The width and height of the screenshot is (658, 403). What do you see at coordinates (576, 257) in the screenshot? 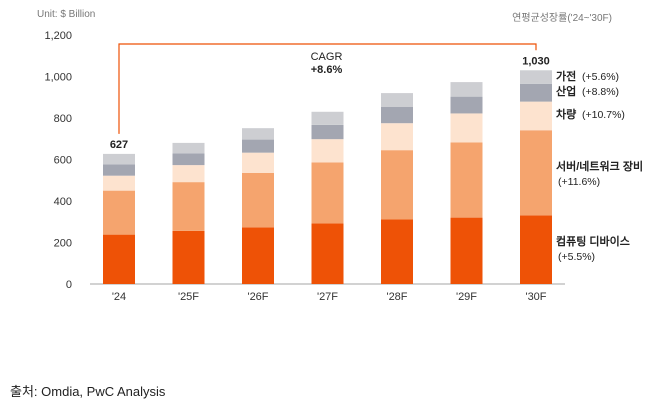
I see `series-label-rate: (+5.5%)` at bounding box center [576, 257].